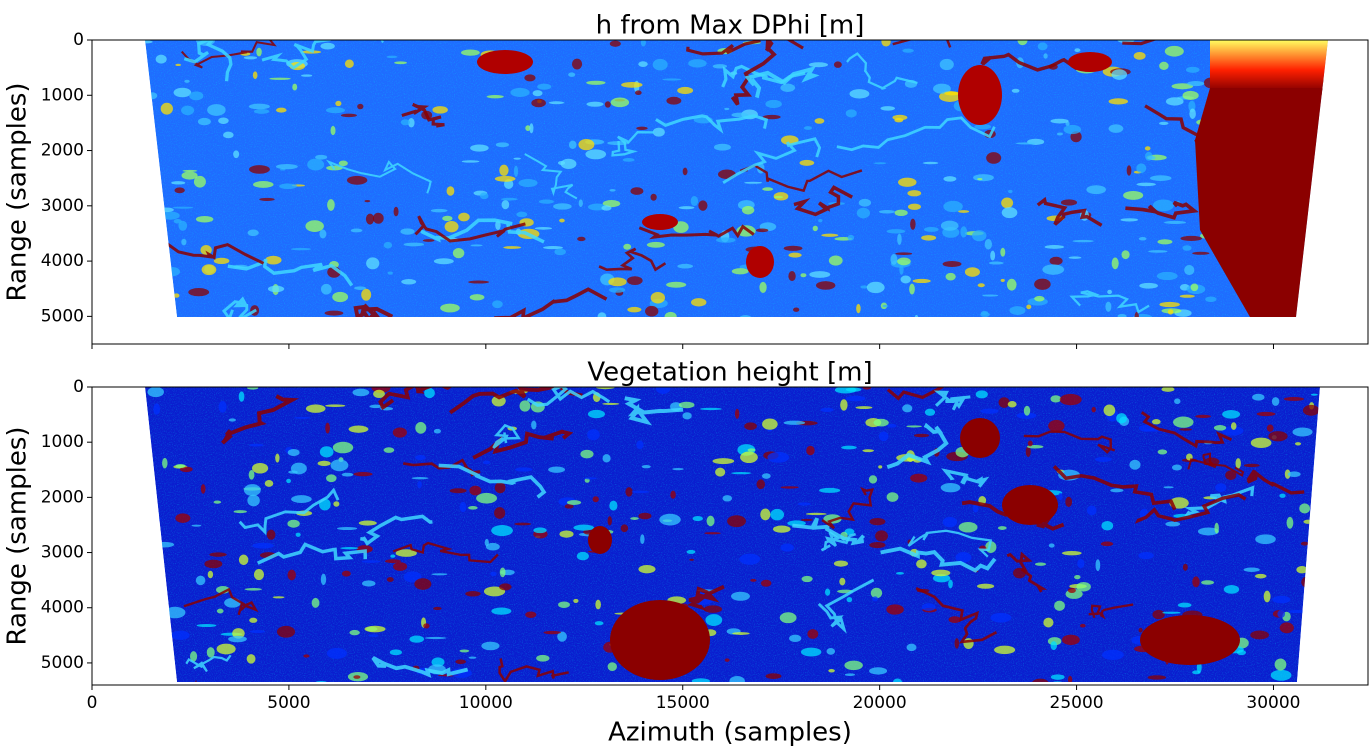 Image resolution: width=1370 pixels, height=750 pixels. What do you see at coordinates (62, 206) in the screenshot?
I see `y-tick-label: 3000` at bounding box center [62, 206].